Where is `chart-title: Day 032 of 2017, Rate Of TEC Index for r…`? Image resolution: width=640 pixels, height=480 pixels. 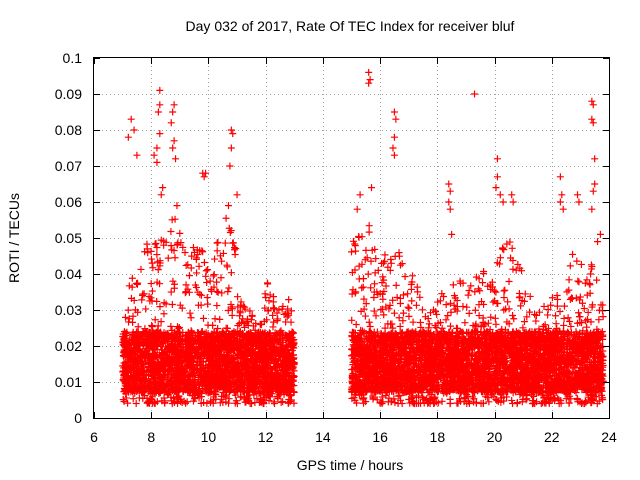 chart-title: Day 032 of 2017, Rate Of TEC Index for r… is located at coordinates (350, 26).